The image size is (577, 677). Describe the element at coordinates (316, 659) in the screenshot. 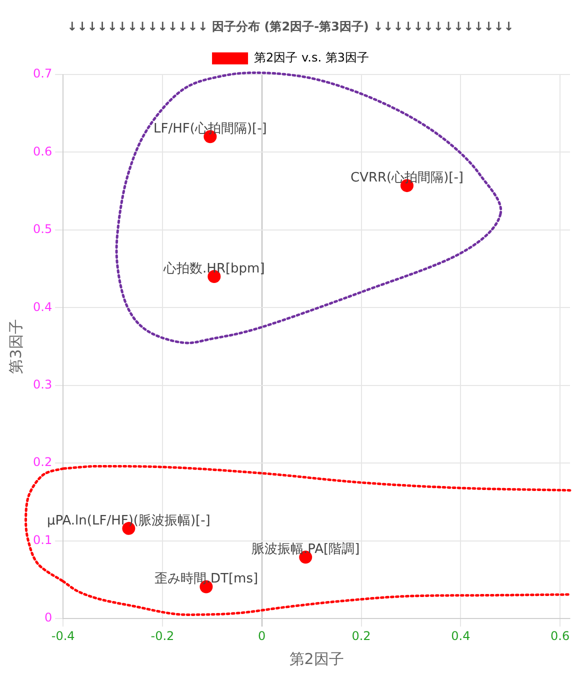

I see `x-axis-title: 第2因子` at that location.